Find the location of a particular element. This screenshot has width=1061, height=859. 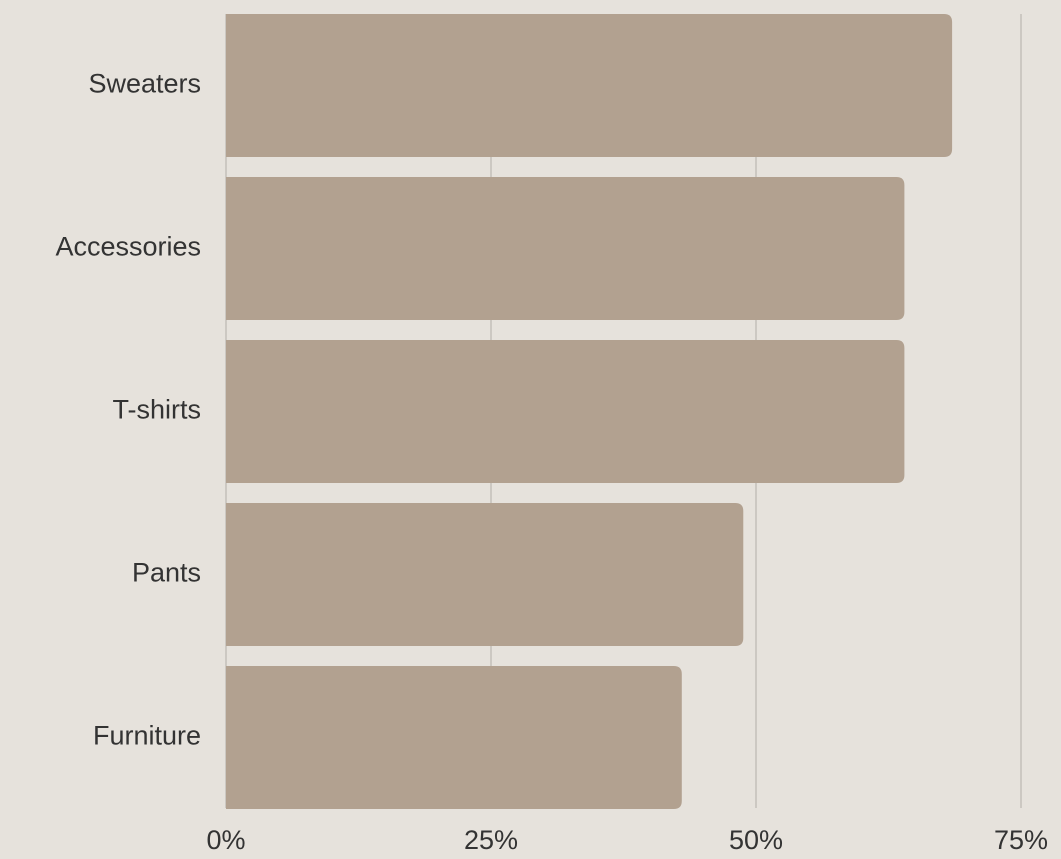

category-label: Furniture is located at coordinates (147, 736).